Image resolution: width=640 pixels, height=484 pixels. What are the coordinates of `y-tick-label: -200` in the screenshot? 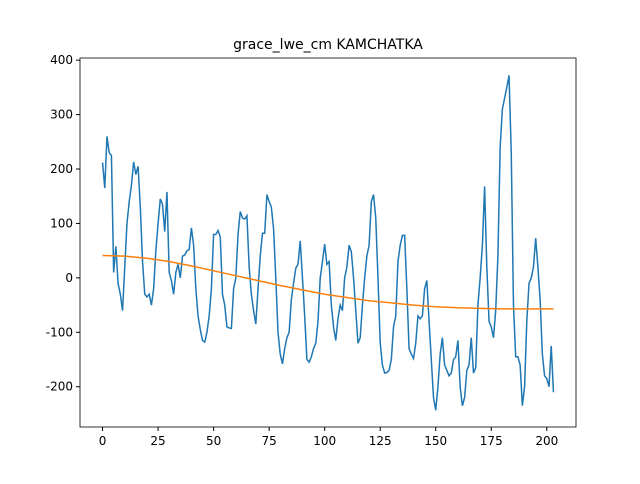 It's located at (59, 387).